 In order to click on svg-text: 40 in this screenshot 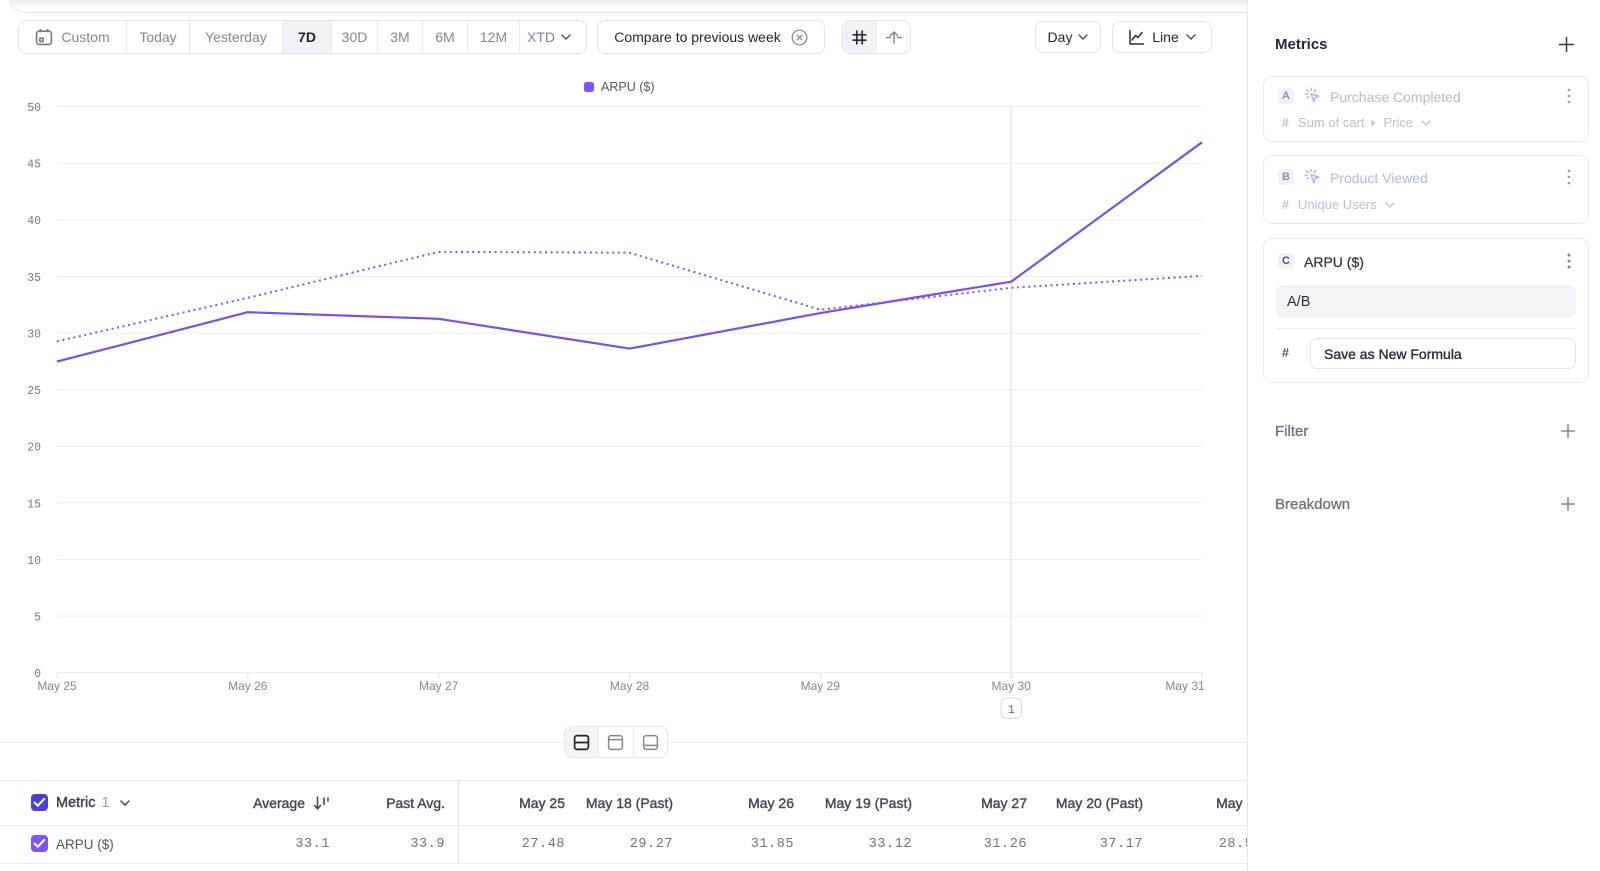, I will do `click(34, 221)`.